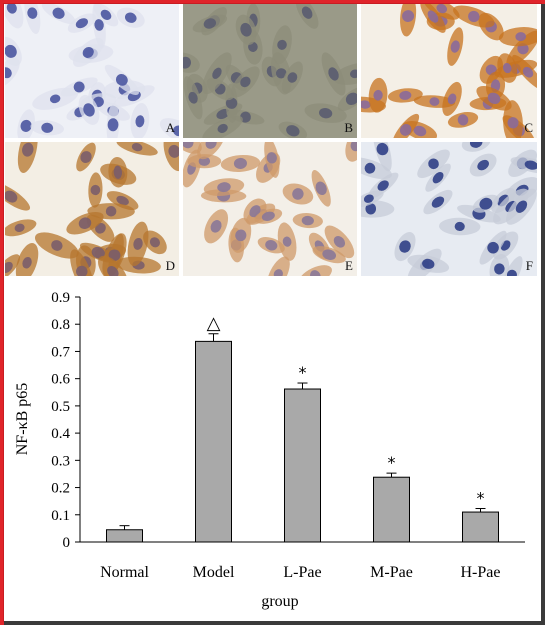  I want to click on y-tick-label: 0.3, so click(60, 461).